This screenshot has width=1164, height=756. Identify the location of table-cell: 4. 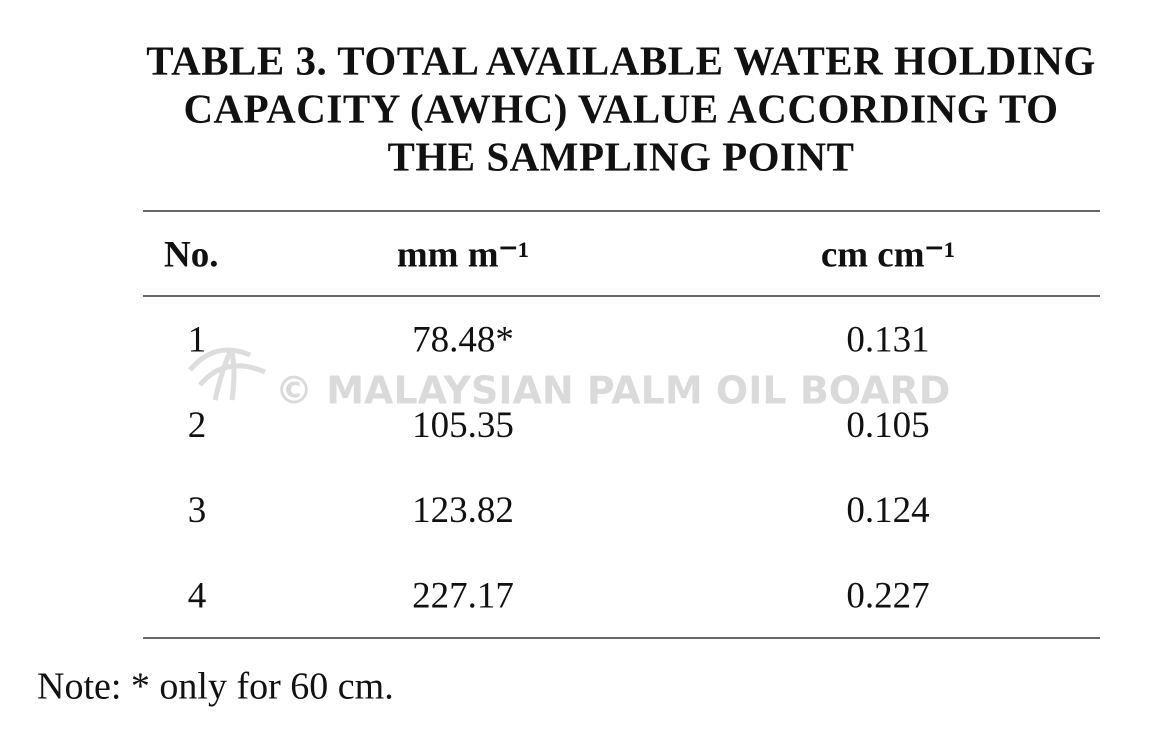
(197, 595).